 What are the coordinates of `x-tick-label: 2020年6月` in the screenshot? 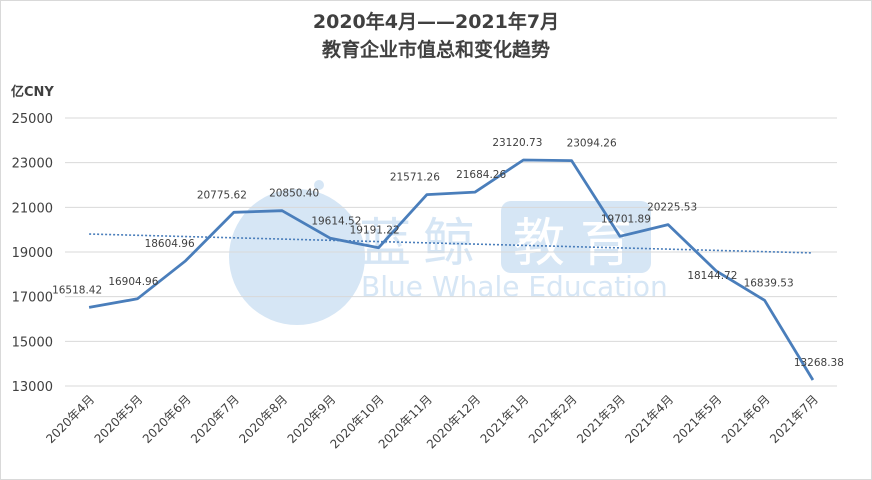 It's located at (167, 419).